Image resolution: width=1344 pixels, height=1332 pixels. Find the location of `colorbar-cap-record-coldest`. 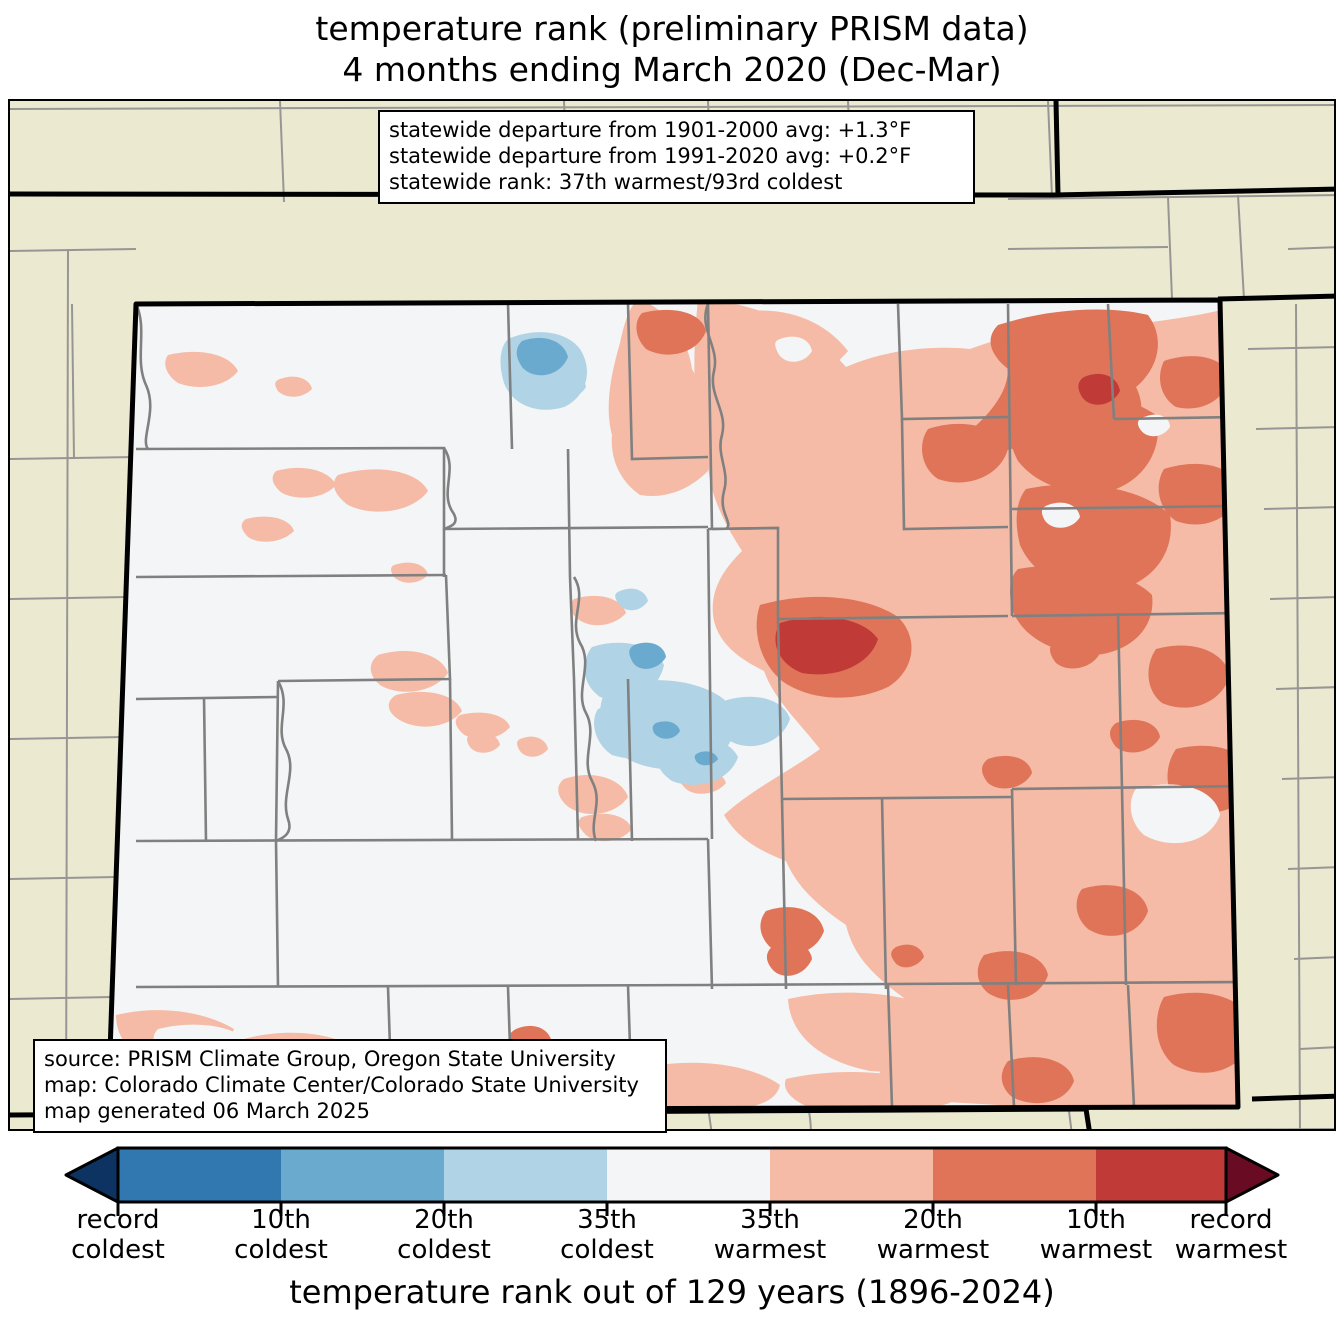

colorbar-cap-record-coldest is located at coordinates (92, 1175).